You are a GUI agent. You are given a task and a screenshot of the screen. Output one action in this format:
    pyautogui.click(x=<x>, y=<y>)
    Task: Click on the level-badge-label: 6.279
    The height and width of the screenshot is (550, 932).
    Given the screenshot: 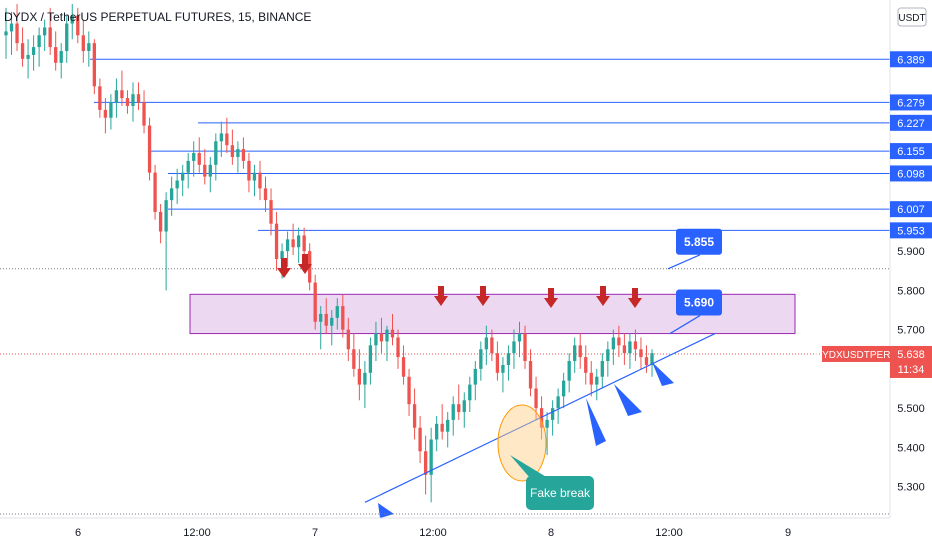 What is the action you would take?
    pyautogui.click(x=911, y=103)
    